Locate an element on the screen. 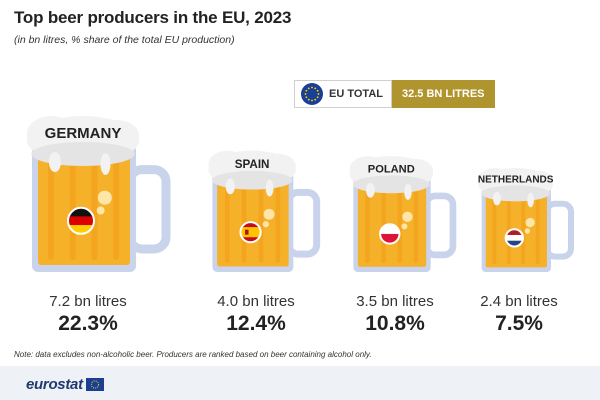 The height and width of the screenshot is (400, 600). eu-flag-small-icon is located at coordinates (94, 384).